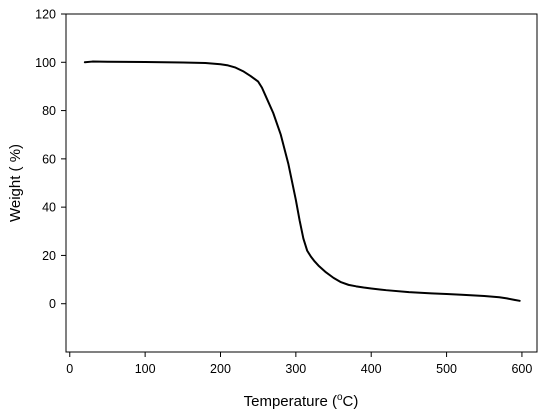  Describe the element at coordinates (295, 369) in the screenshot. I see `x-tick-label: 300` at that location.